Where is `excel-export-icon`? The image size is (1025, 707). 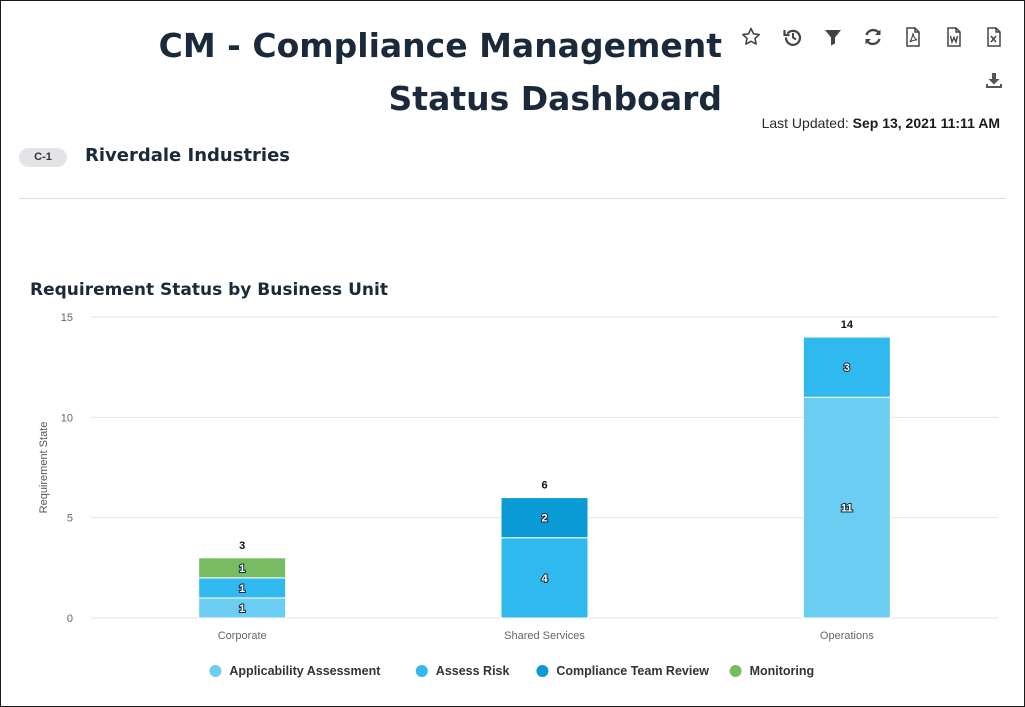 excel-export-icon is located at coordinates (994, 37).